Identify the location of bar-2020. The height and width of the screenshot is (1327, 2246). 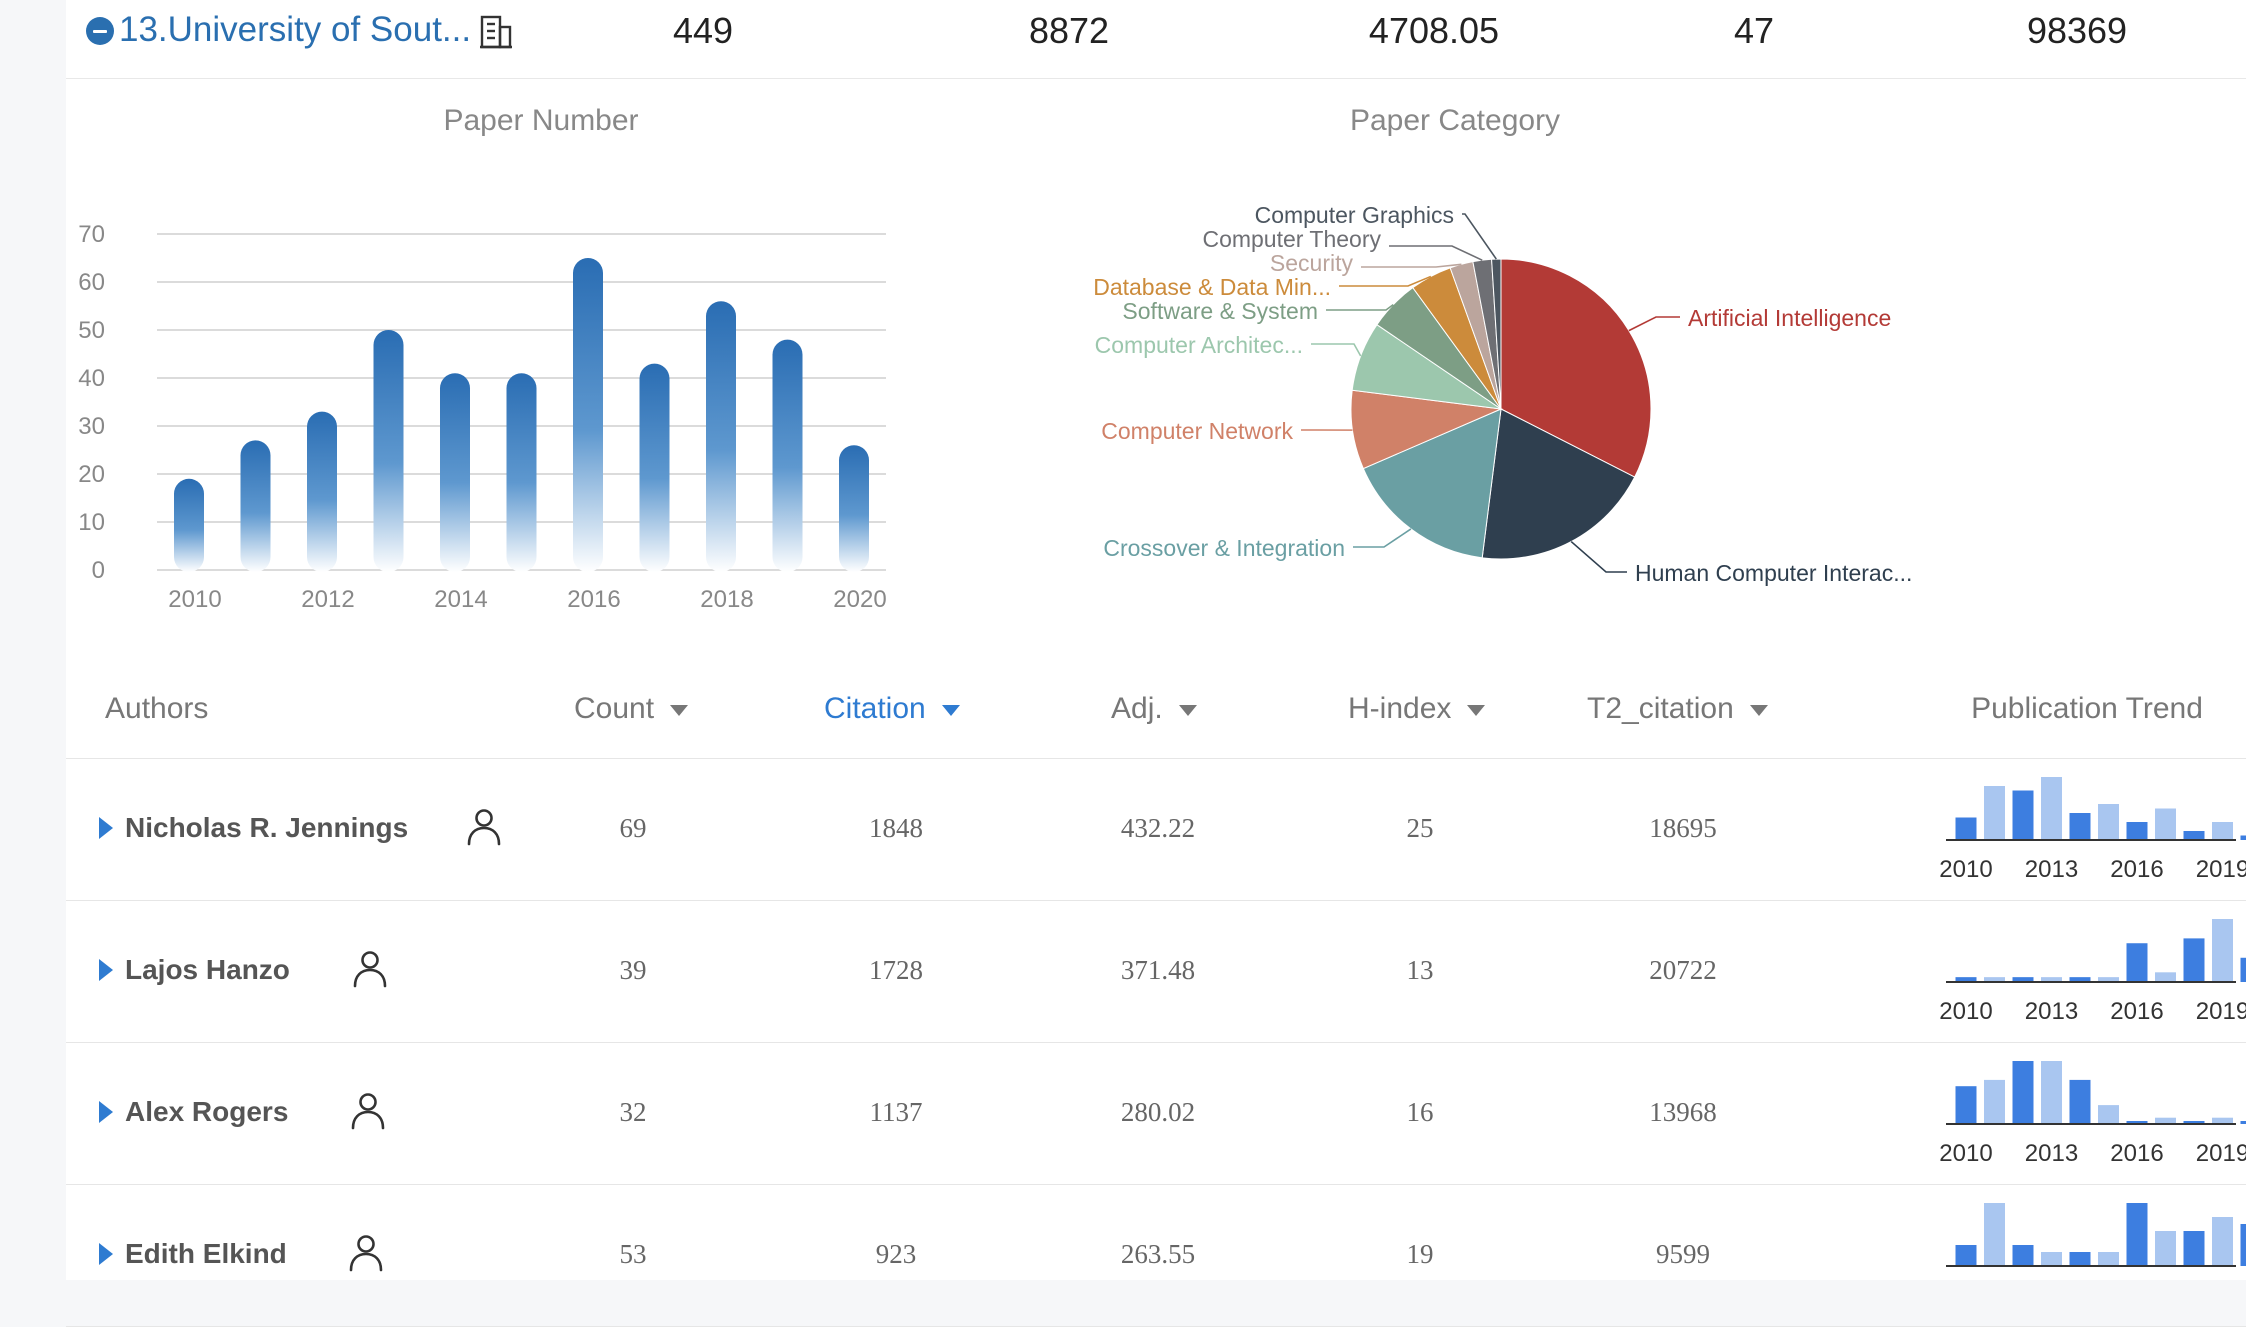
(854, 508).